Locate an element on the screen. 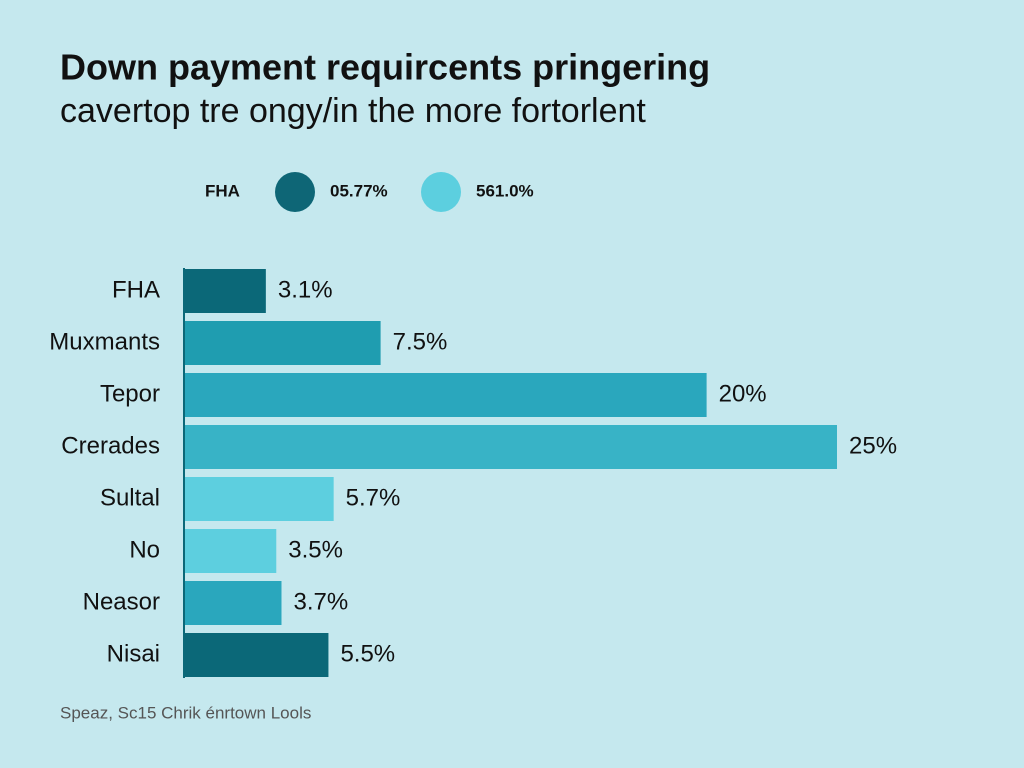  legend-title: FHA is located at coordinates (222, 190).